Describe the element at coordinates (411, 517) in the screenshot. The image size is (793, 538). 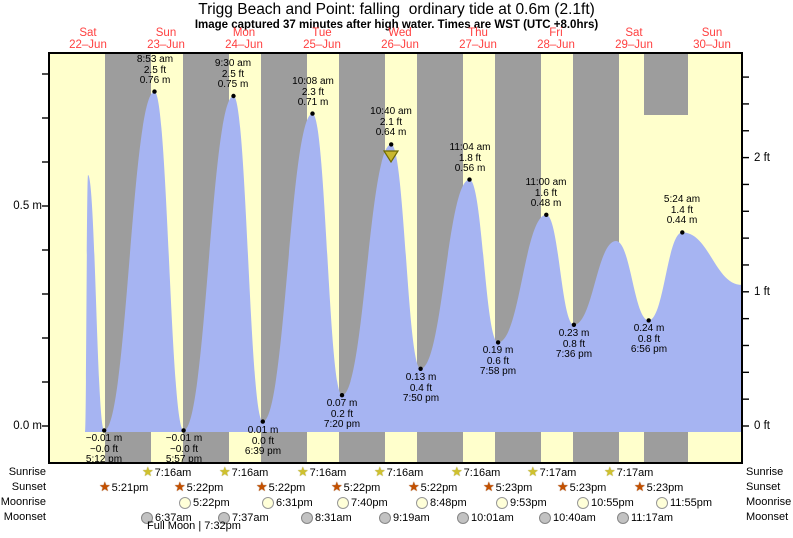
I see `moonset-time: 9:19am` at that location.